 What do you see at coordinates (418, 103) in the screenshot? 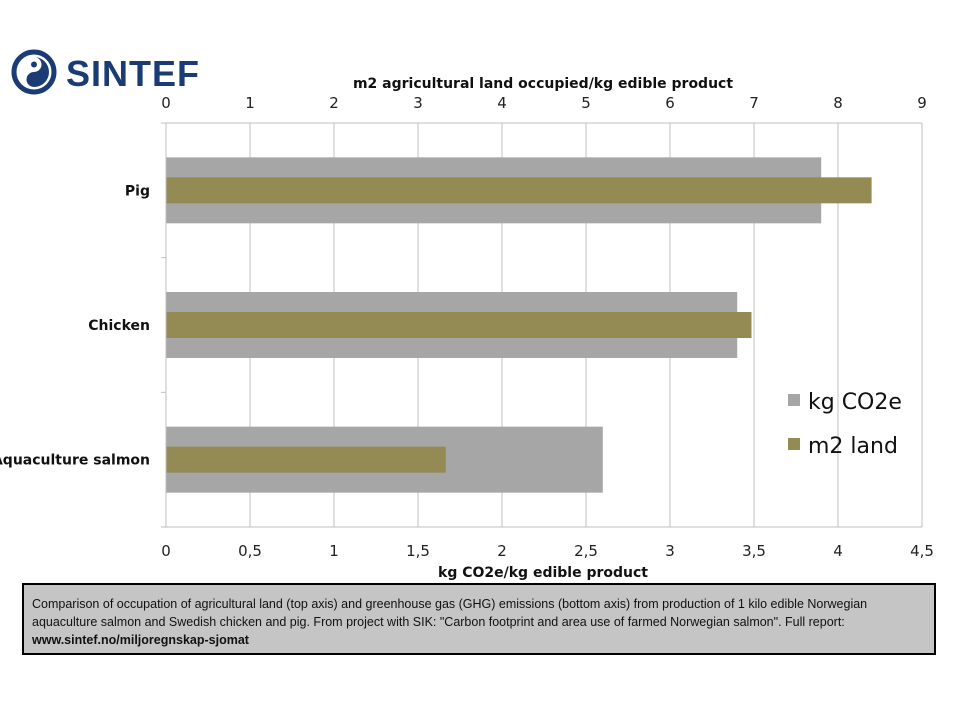
I see `top-tick-label: 3` at bounding box center [418, 103].